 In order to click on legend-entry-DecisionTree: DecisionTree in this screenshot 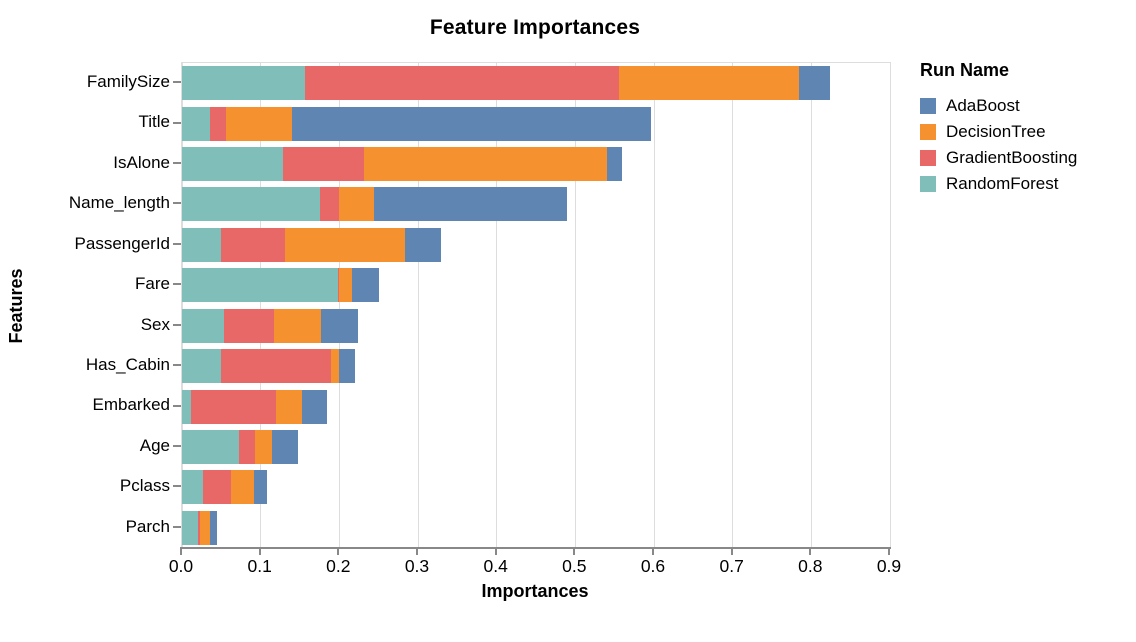, I will do `click(1026, 132)`.